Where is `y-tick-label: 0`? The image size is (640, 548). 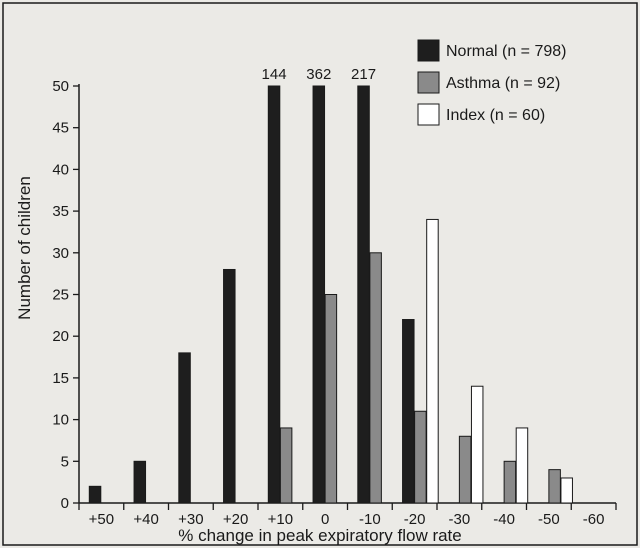 y-tick-label: 0 is located at coordinates (65, 503).